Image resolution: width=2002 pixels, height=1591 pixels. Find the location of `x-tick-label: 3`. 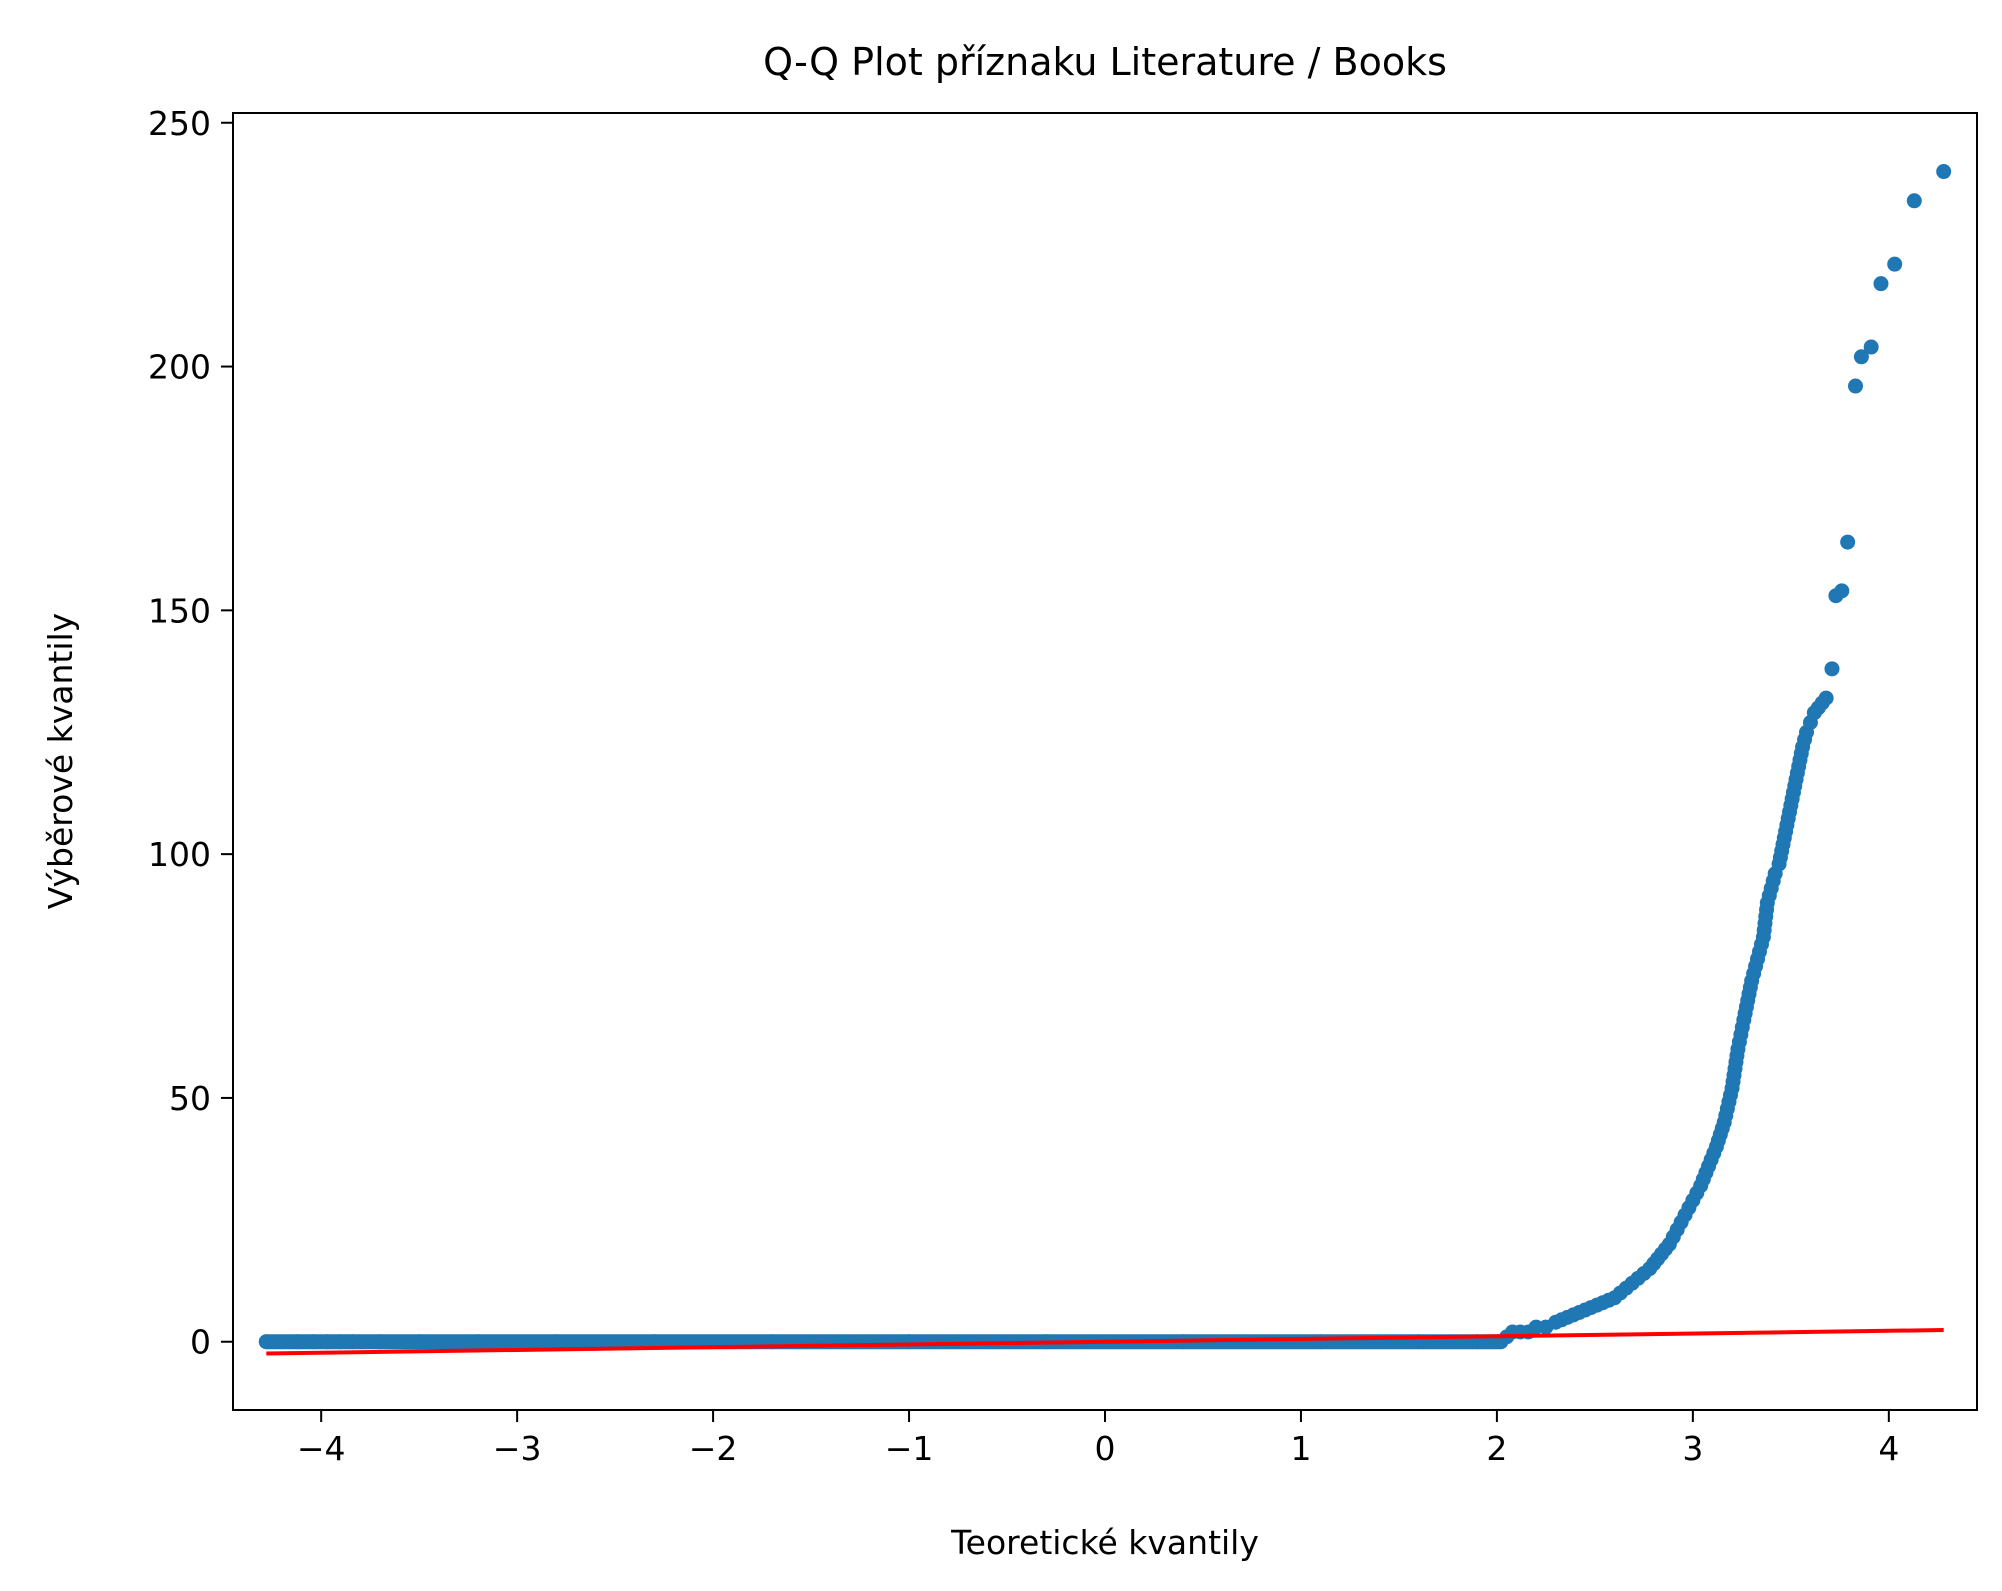

x-tick-label: 3 is located at coordinates (1692, 1448).